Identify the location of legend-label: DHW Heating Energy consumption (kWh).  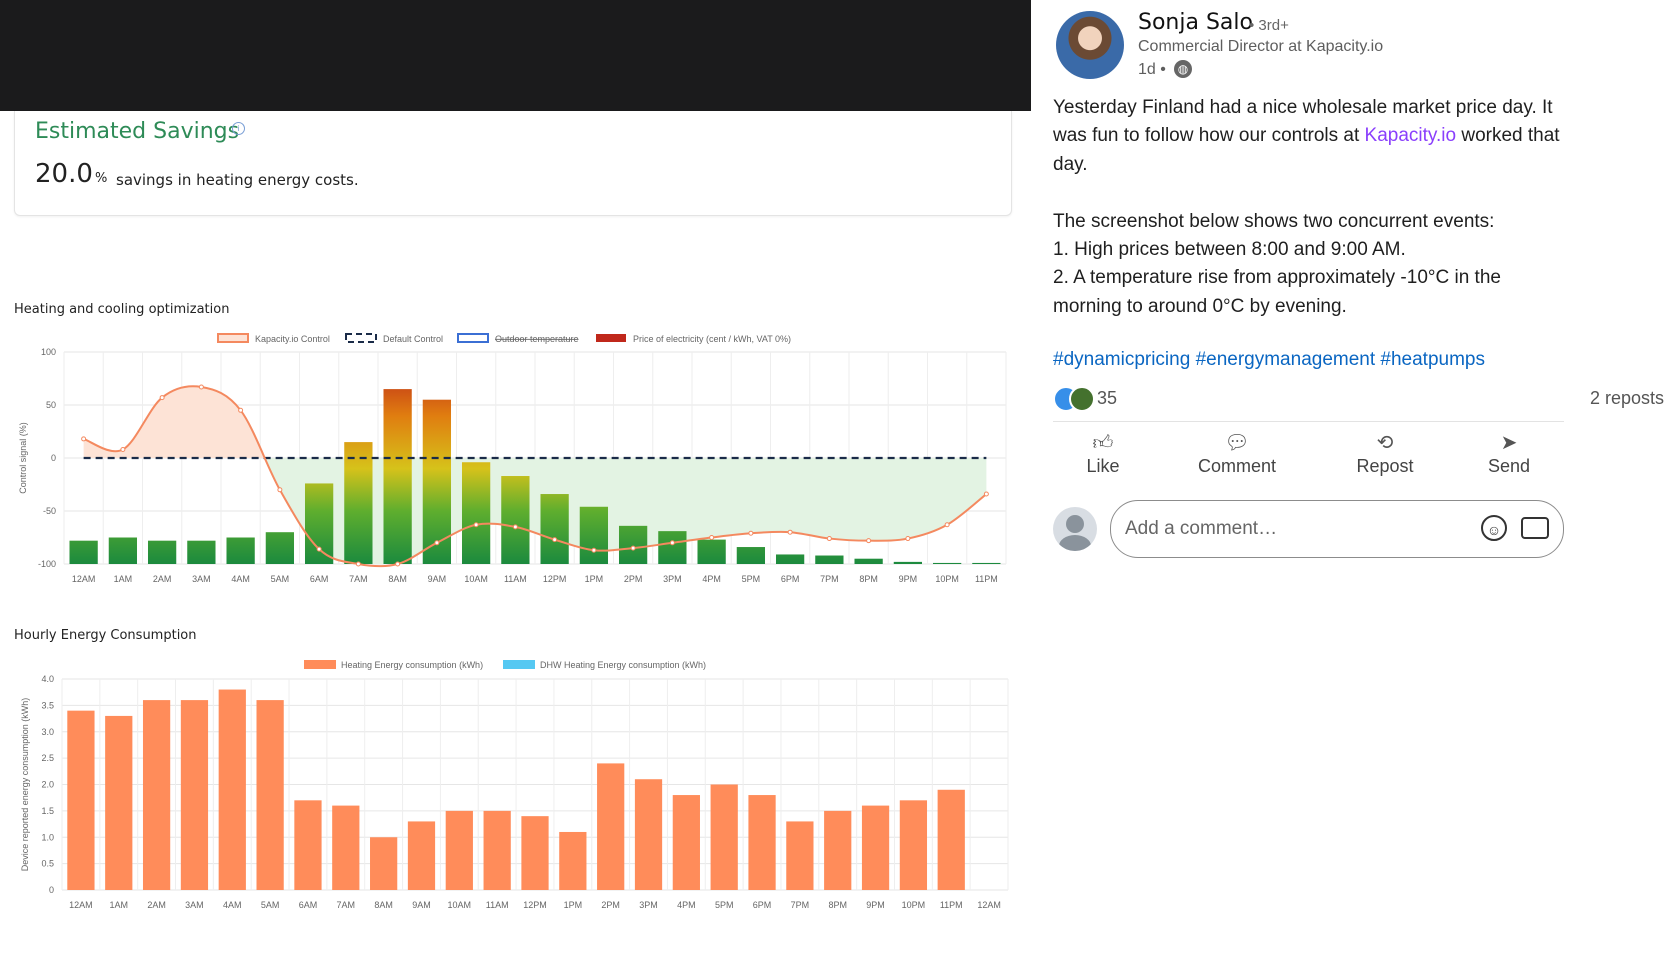
(623, 665).